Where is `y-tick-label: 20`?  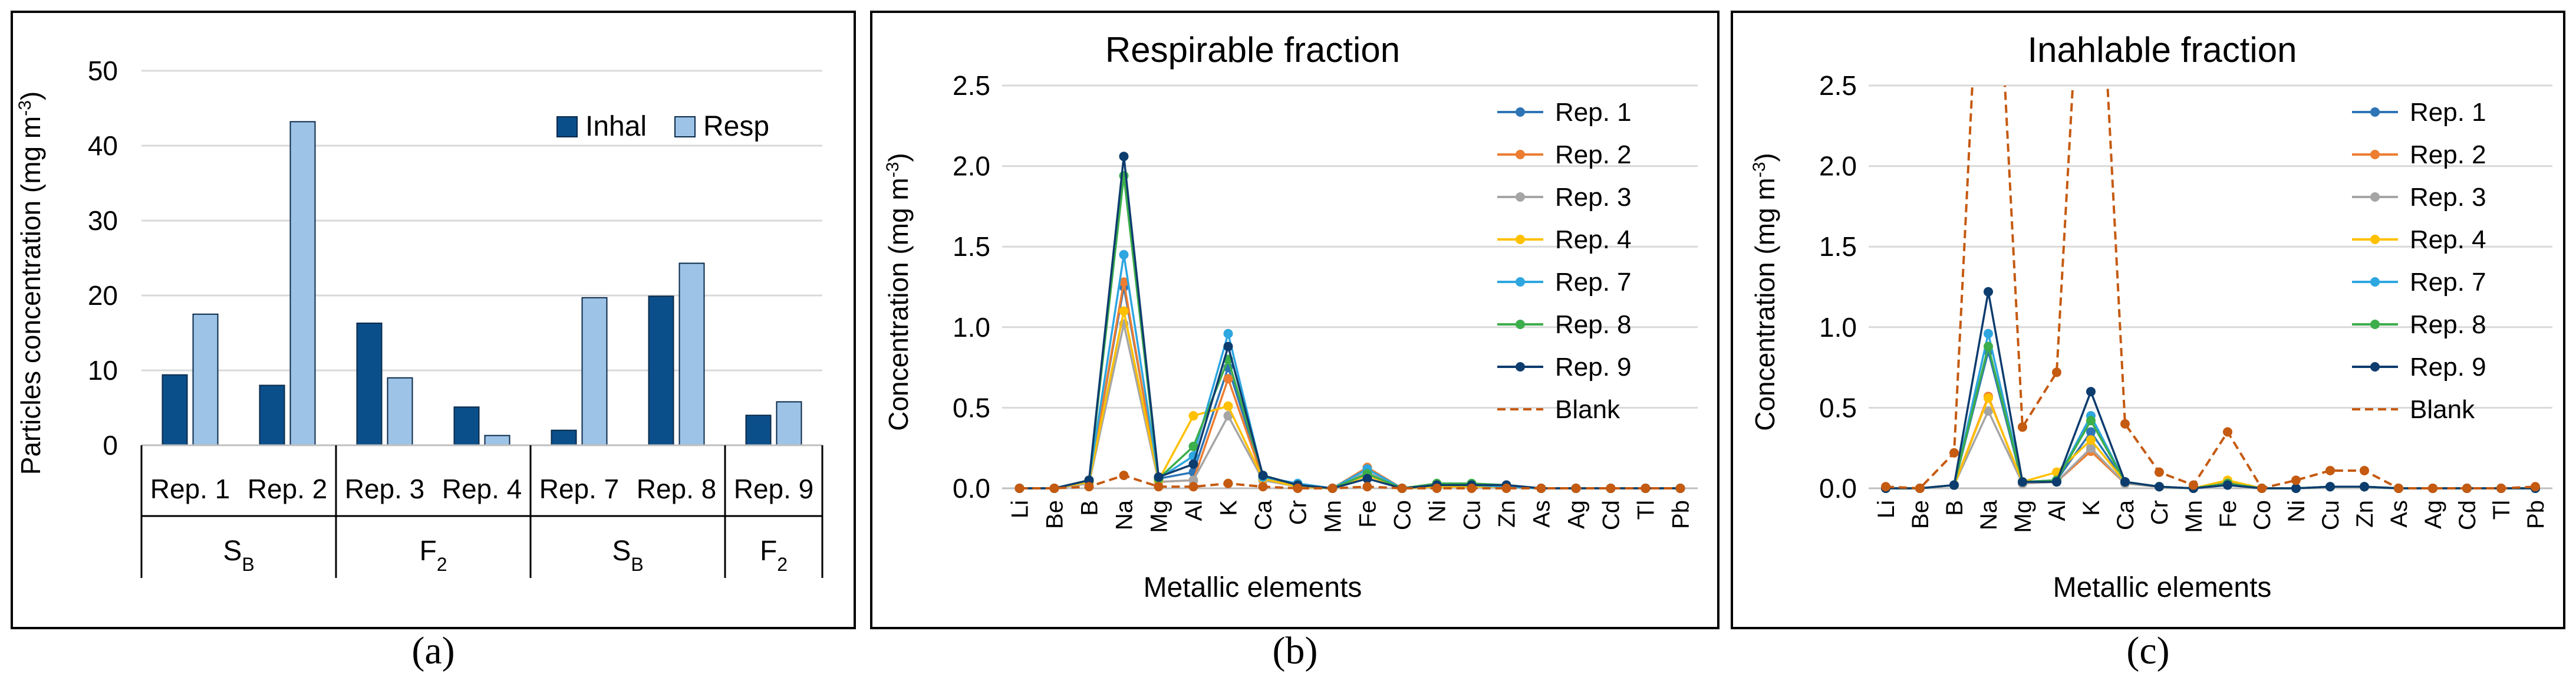 y-tick-label: 20 is located at coordinates (103, 295).